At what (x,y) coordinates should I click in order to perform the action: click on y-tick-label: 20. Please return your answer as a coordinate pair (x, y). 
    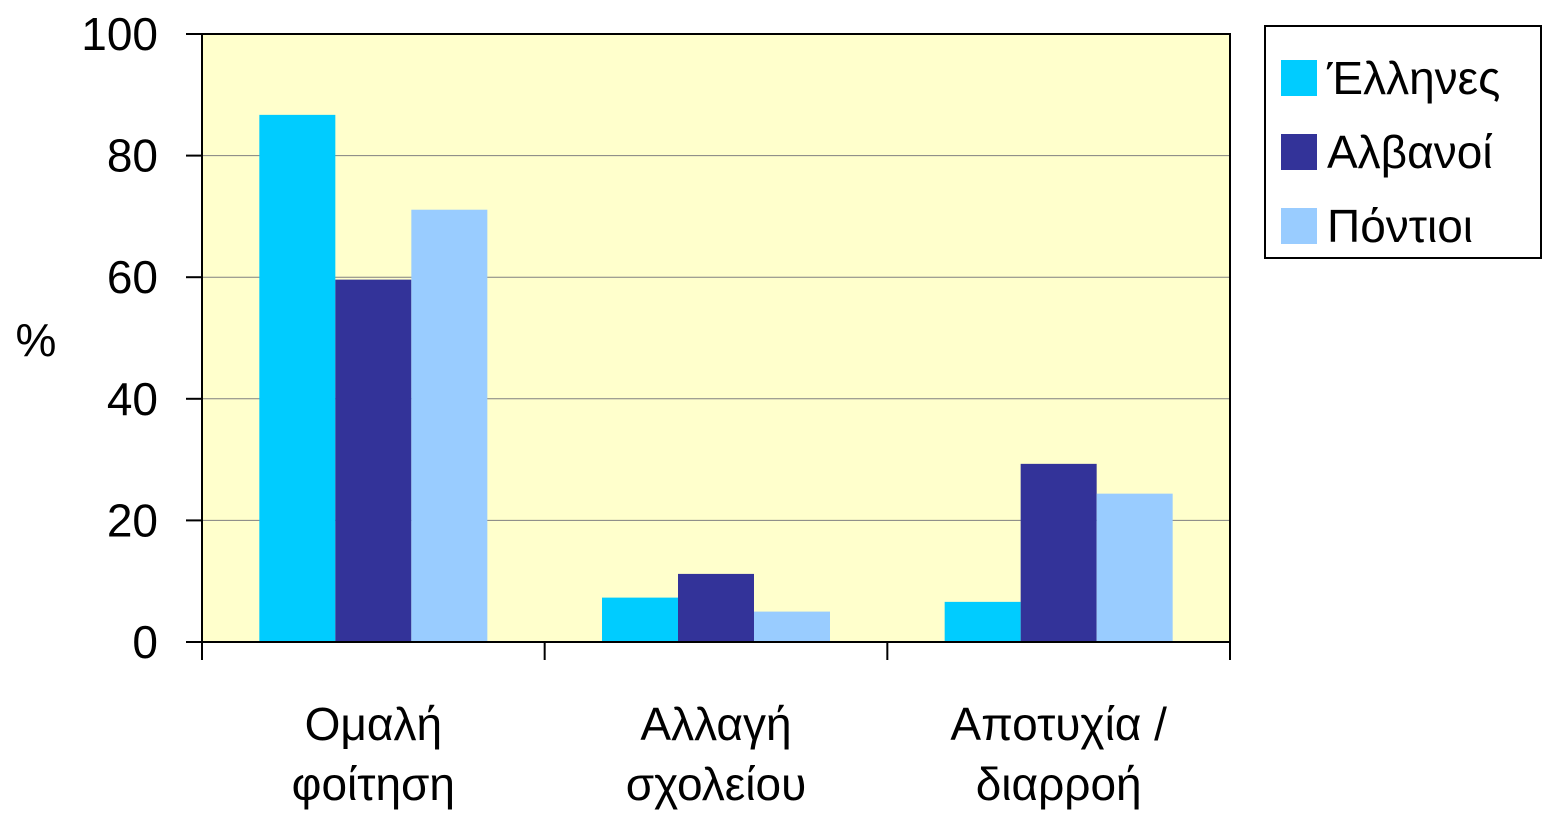
    Looking at the image, I should click on (132, 520).